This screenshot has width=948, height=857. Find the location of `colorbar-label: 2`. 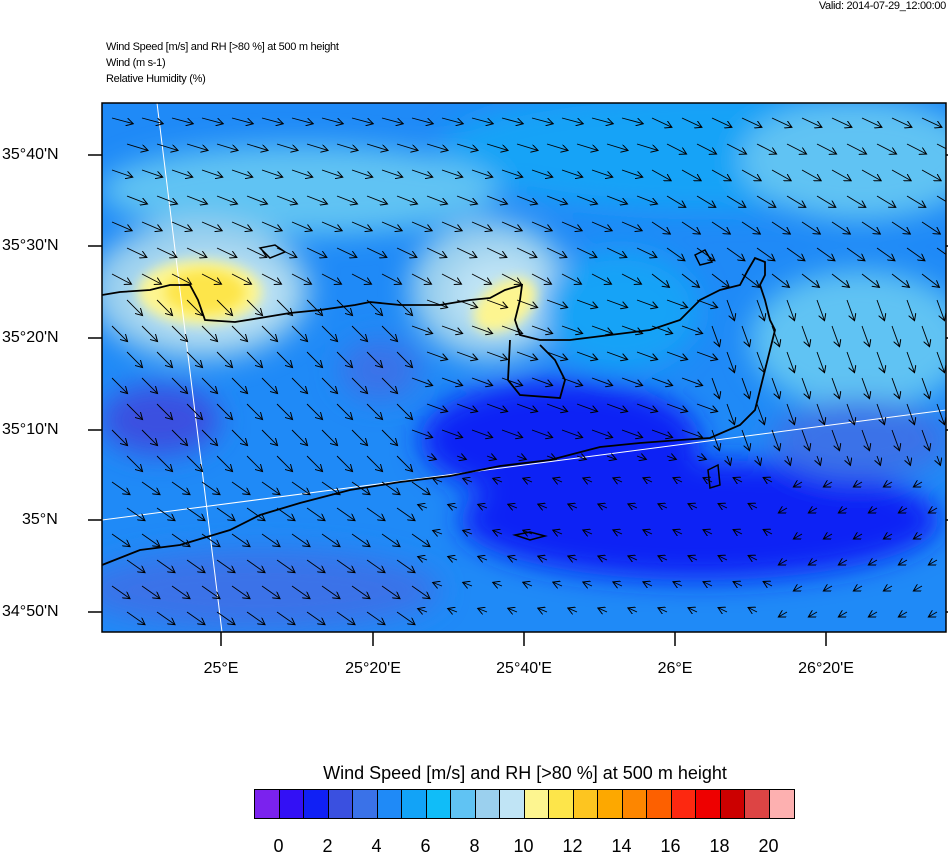

colorbar-label: 2 is located at coordinates (327, 846).